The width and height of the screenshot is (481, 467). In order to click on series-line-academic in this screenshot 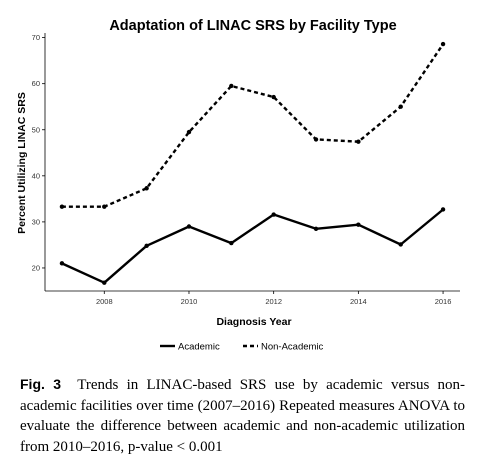, I will do `click(252, 246)`.